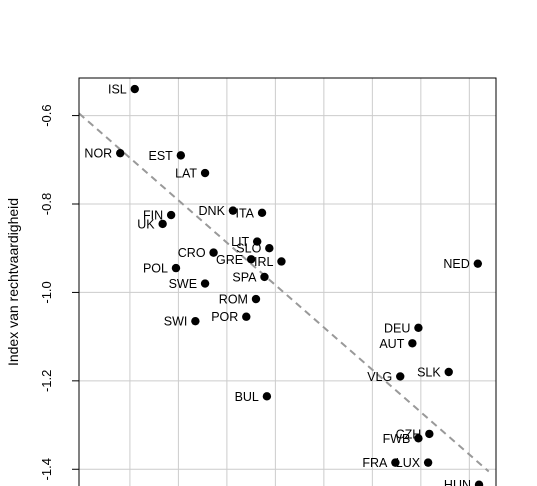 This screenshot has height=486, width=537. Describe the element at coordinates (46, 204) in the screenshot. I see `y-tick-label-1: -0.8` at that location.